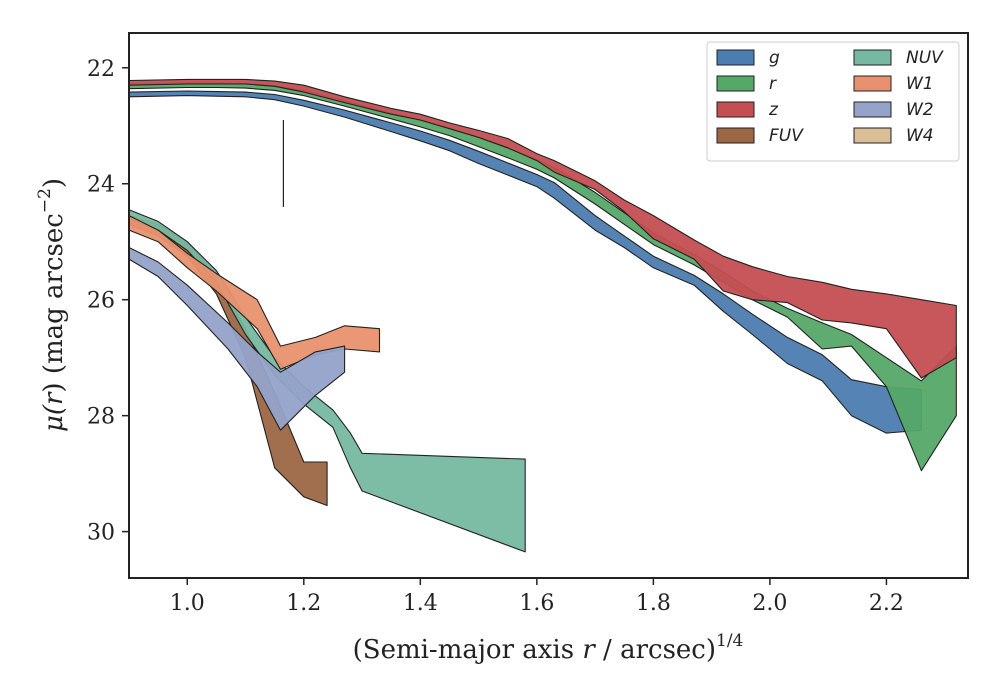 This screenshot has width=1000, height=700. What do you see at coordinates (886, 603) in the screenshot?
I see `x-tick-label: 2.2` at bounding box center [886, 603].